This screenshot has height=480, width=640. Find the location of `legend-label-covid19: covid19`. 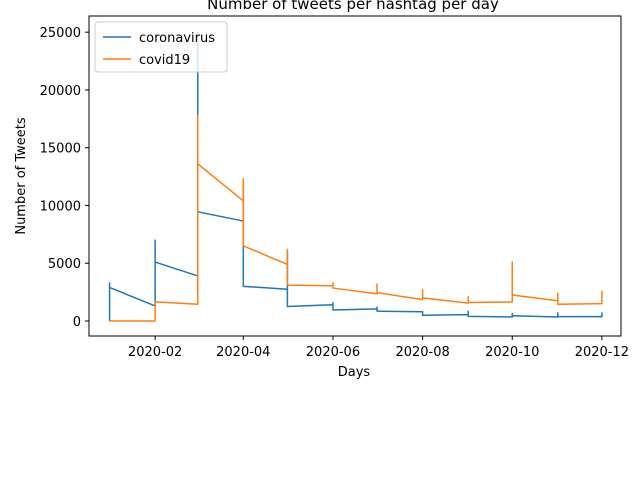

legend-label-covid19: covid19 is located at coordinates (164, 60).